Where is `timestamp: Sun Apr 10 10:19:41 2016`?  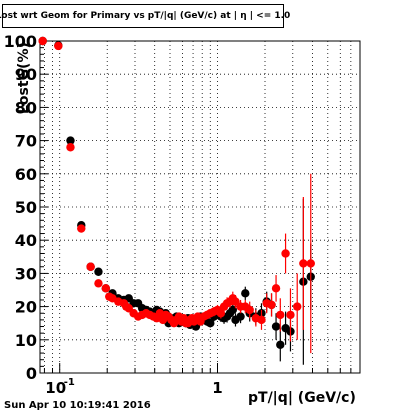 timestamp: Sun Apr 10 10:19:41 2016 is located at coordinates (77, 405).